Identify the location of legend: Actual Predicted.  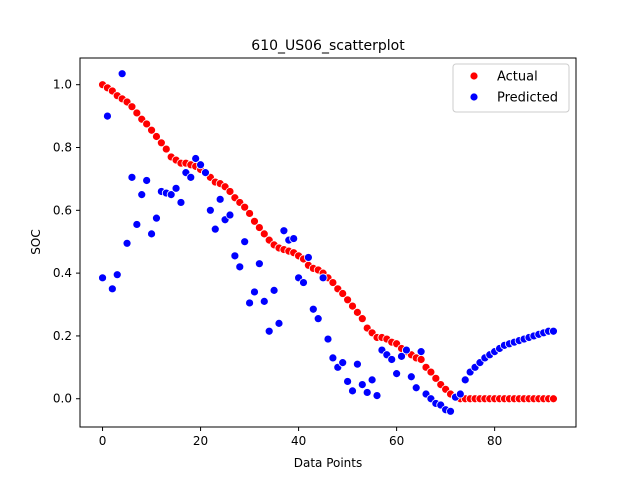
(511, 88).